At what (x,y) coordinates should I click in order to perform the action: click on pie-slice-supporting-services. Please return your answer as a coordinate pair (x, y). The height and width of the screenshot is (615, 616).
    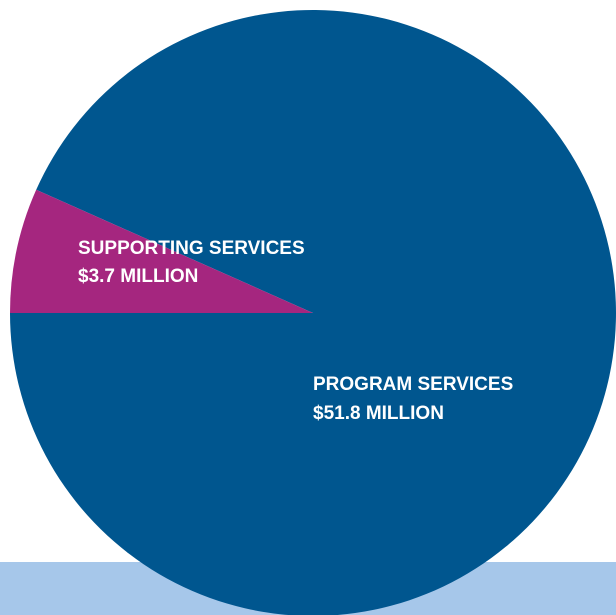
    Looking at the image, I should click on (161, 251).